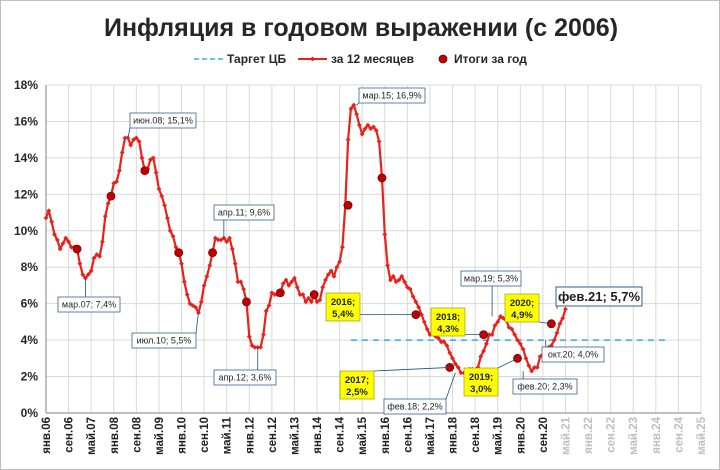  Describe the element at coordinates (522, 315) in the screenshot. I see `annotation-value: 4,9%` at that location.